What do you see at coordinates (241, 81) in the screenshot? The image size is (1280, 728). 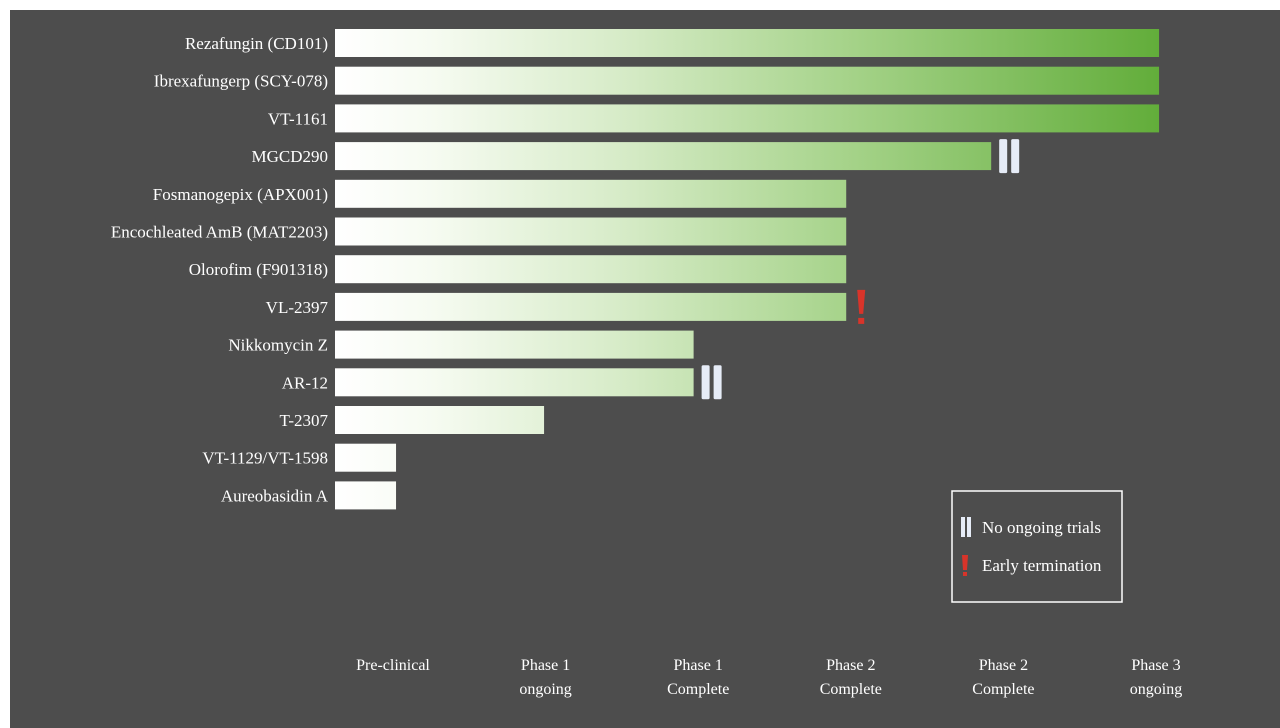 I see `bar-label: Ibrexafungerp (SCY-078)` at bounding box center [241, 81].